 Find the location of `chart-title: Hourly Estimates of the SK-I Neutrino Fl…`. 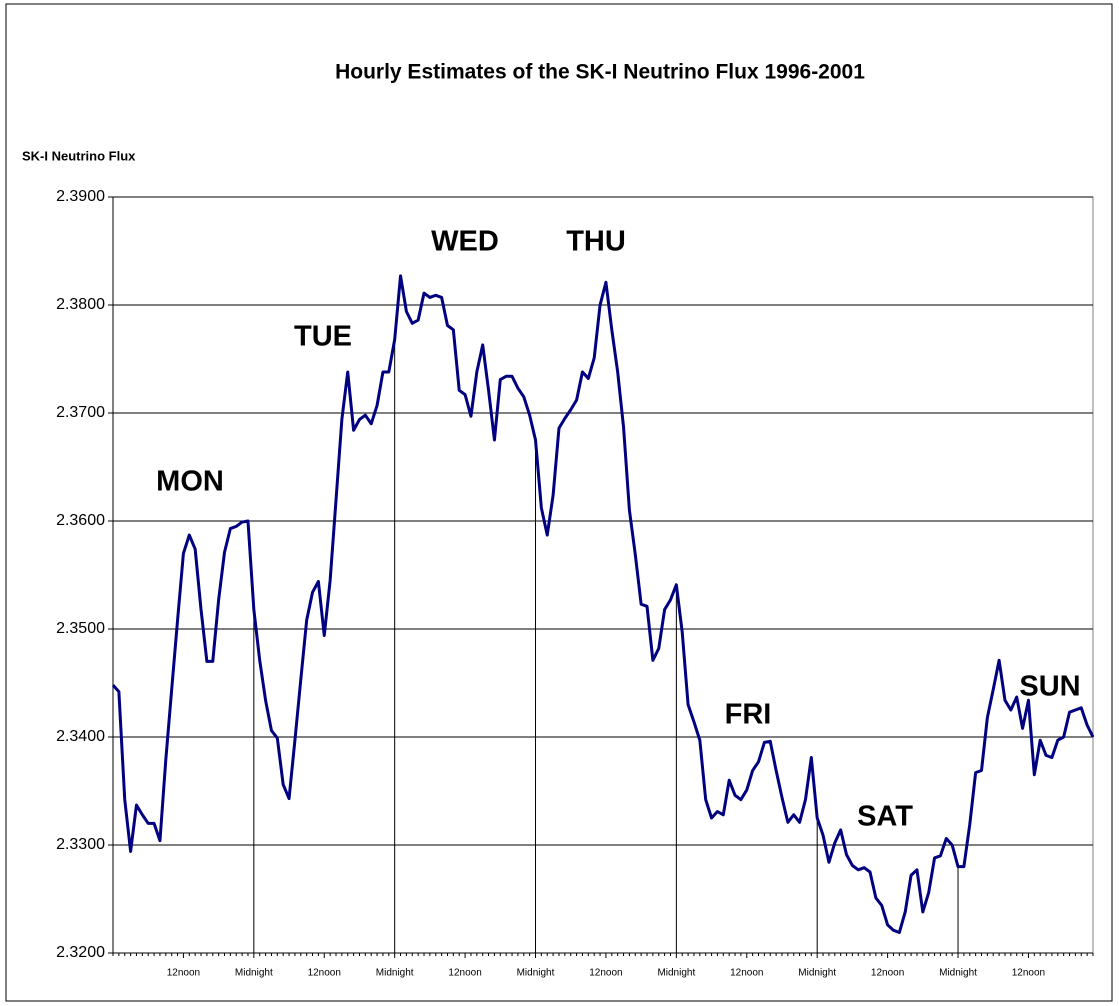

chart-title: Hourly Estimates of the SK-I Neutrino Fl… is located at coordinates (600, 72).